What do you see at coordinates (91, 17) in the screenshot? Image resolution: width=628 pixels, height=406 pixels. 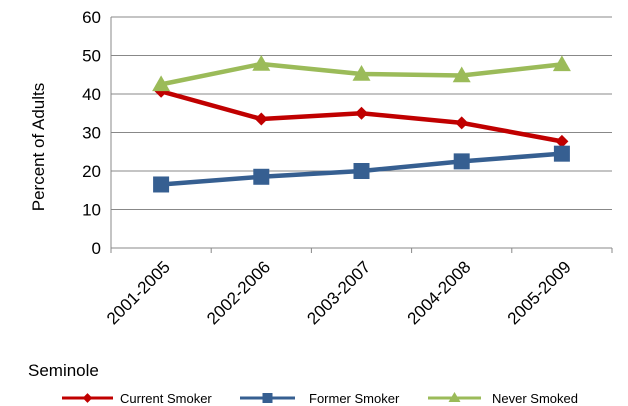 I see `y-tick-label: 60` at bounding box center [91, 17].